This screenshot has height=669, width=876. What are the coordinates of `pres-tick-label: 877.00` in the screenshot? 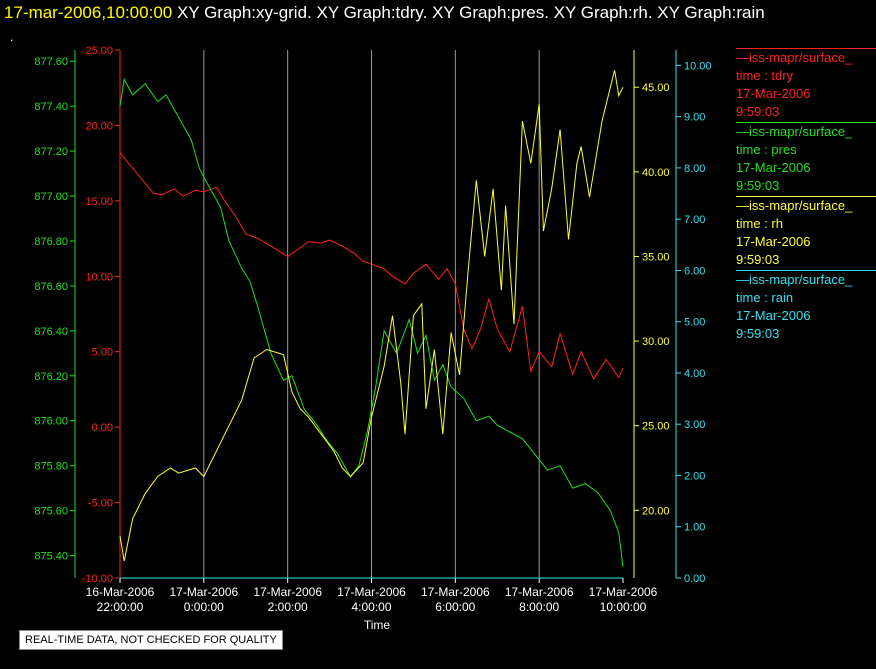 It's located at (51, 197).